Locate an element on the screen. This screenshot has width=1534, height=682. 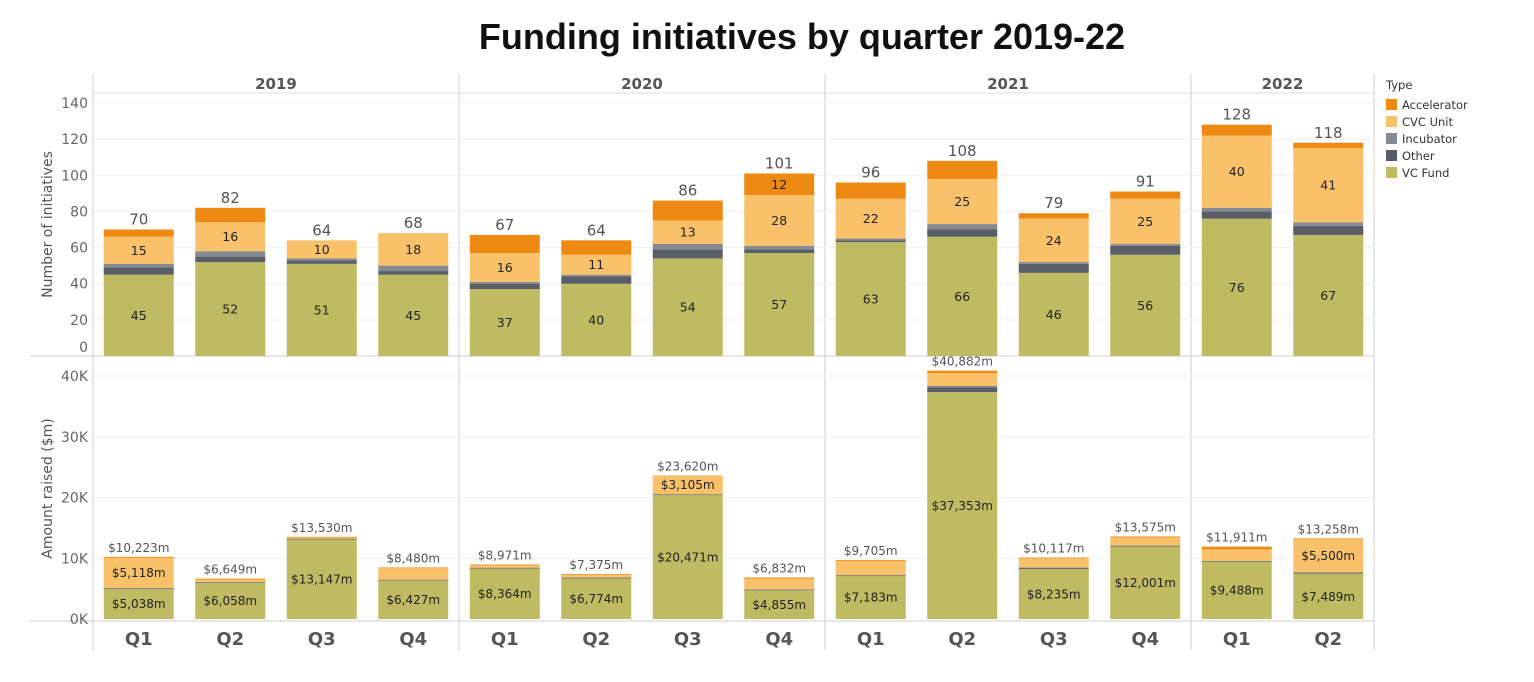
y-tick-label: 10K is located at coordinates (75, 559).